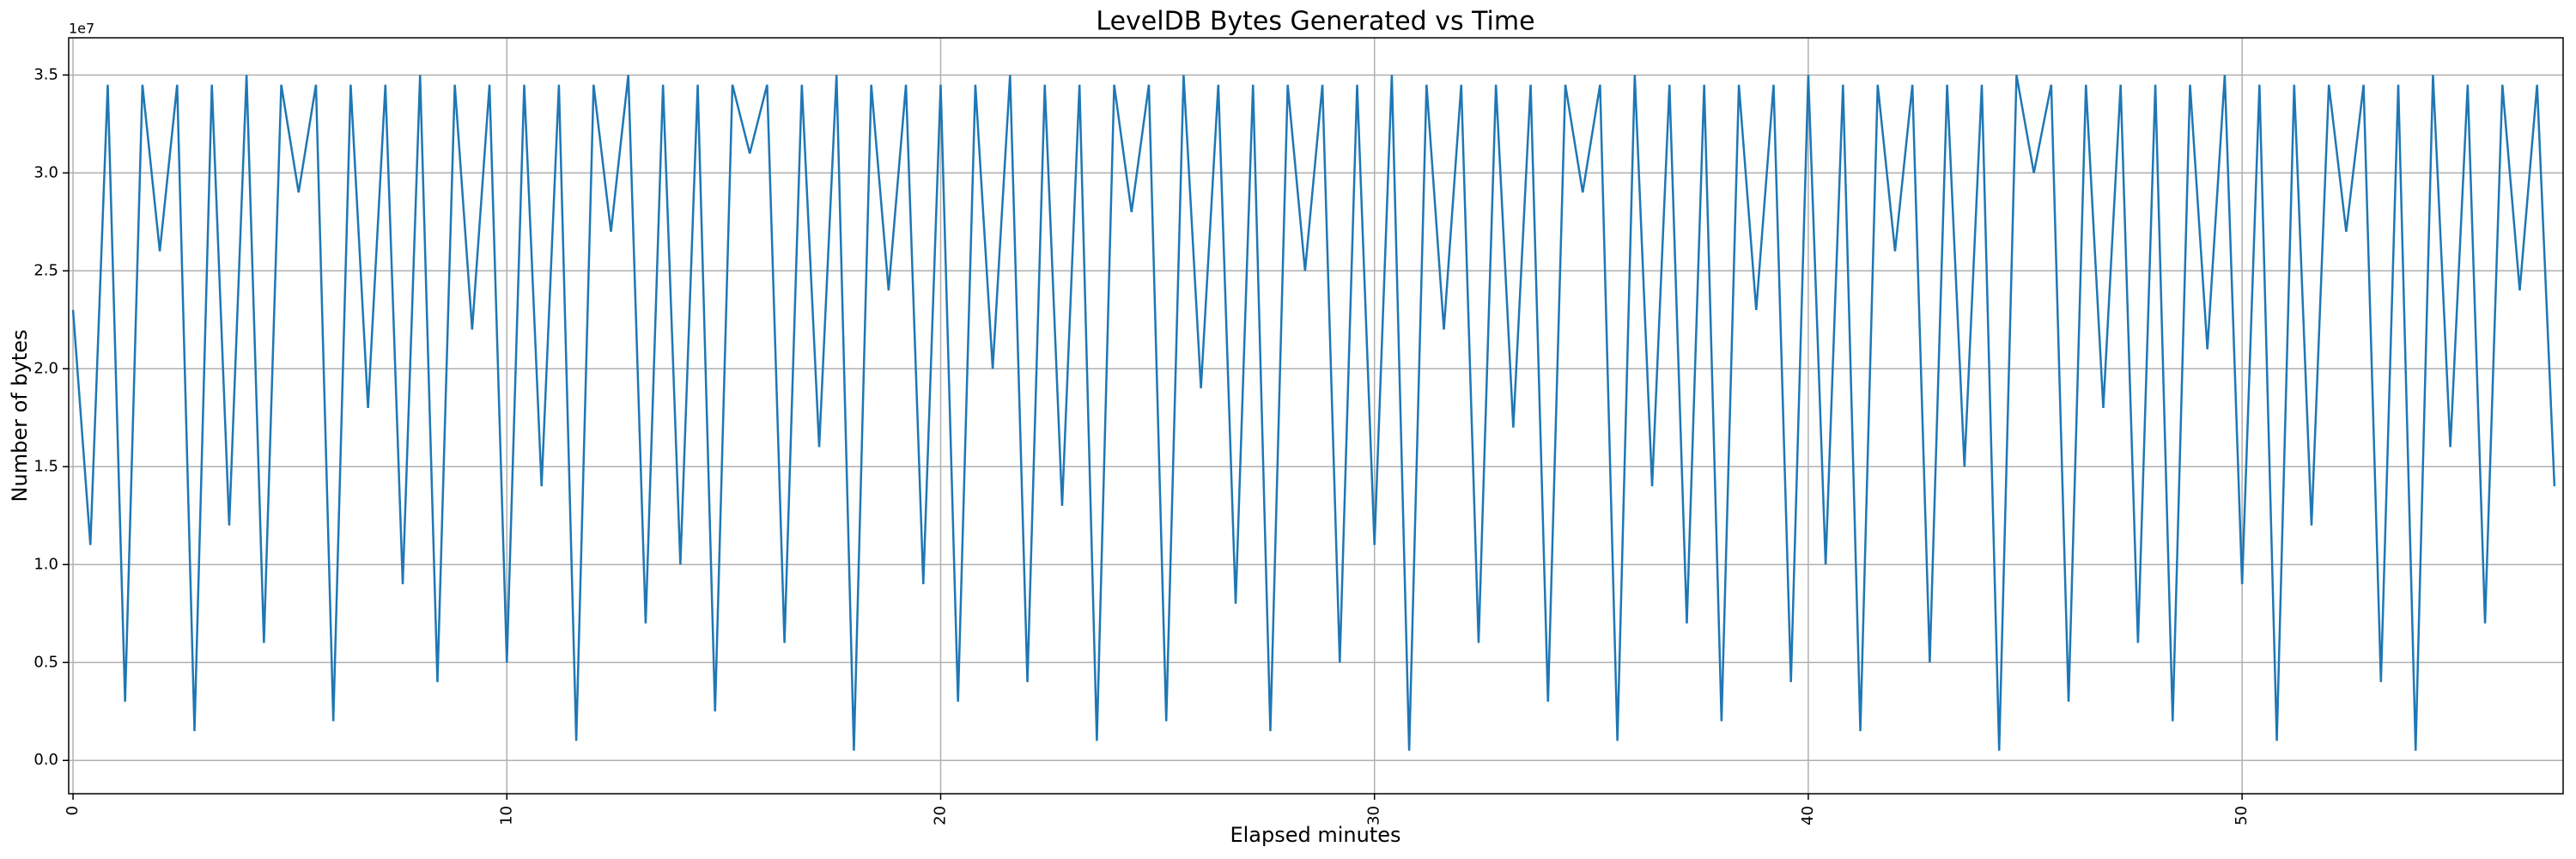  Describe the element at coordinates (45, 760) in the screenshot. I see `y-tick-label: 0.0` at that location.